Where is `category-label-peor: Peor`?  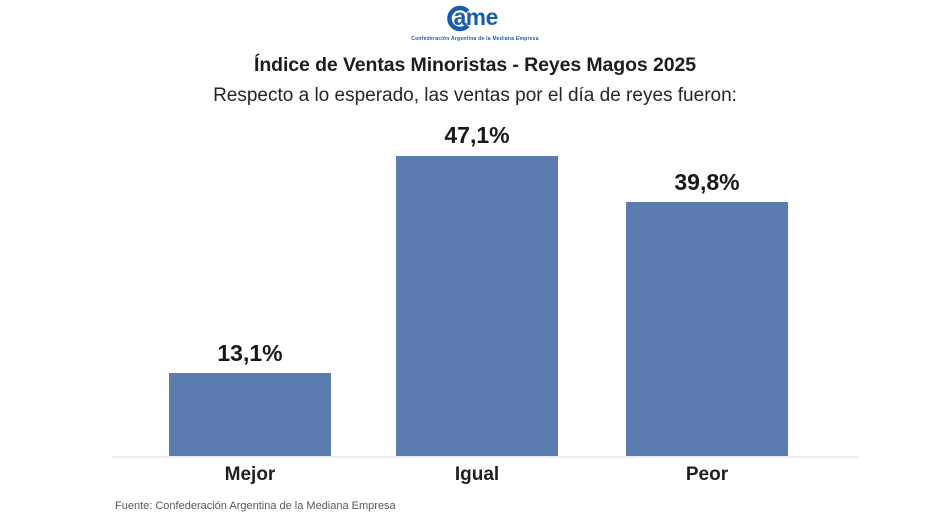
category-label-peor: Peor is located at coordinates (707, 474).